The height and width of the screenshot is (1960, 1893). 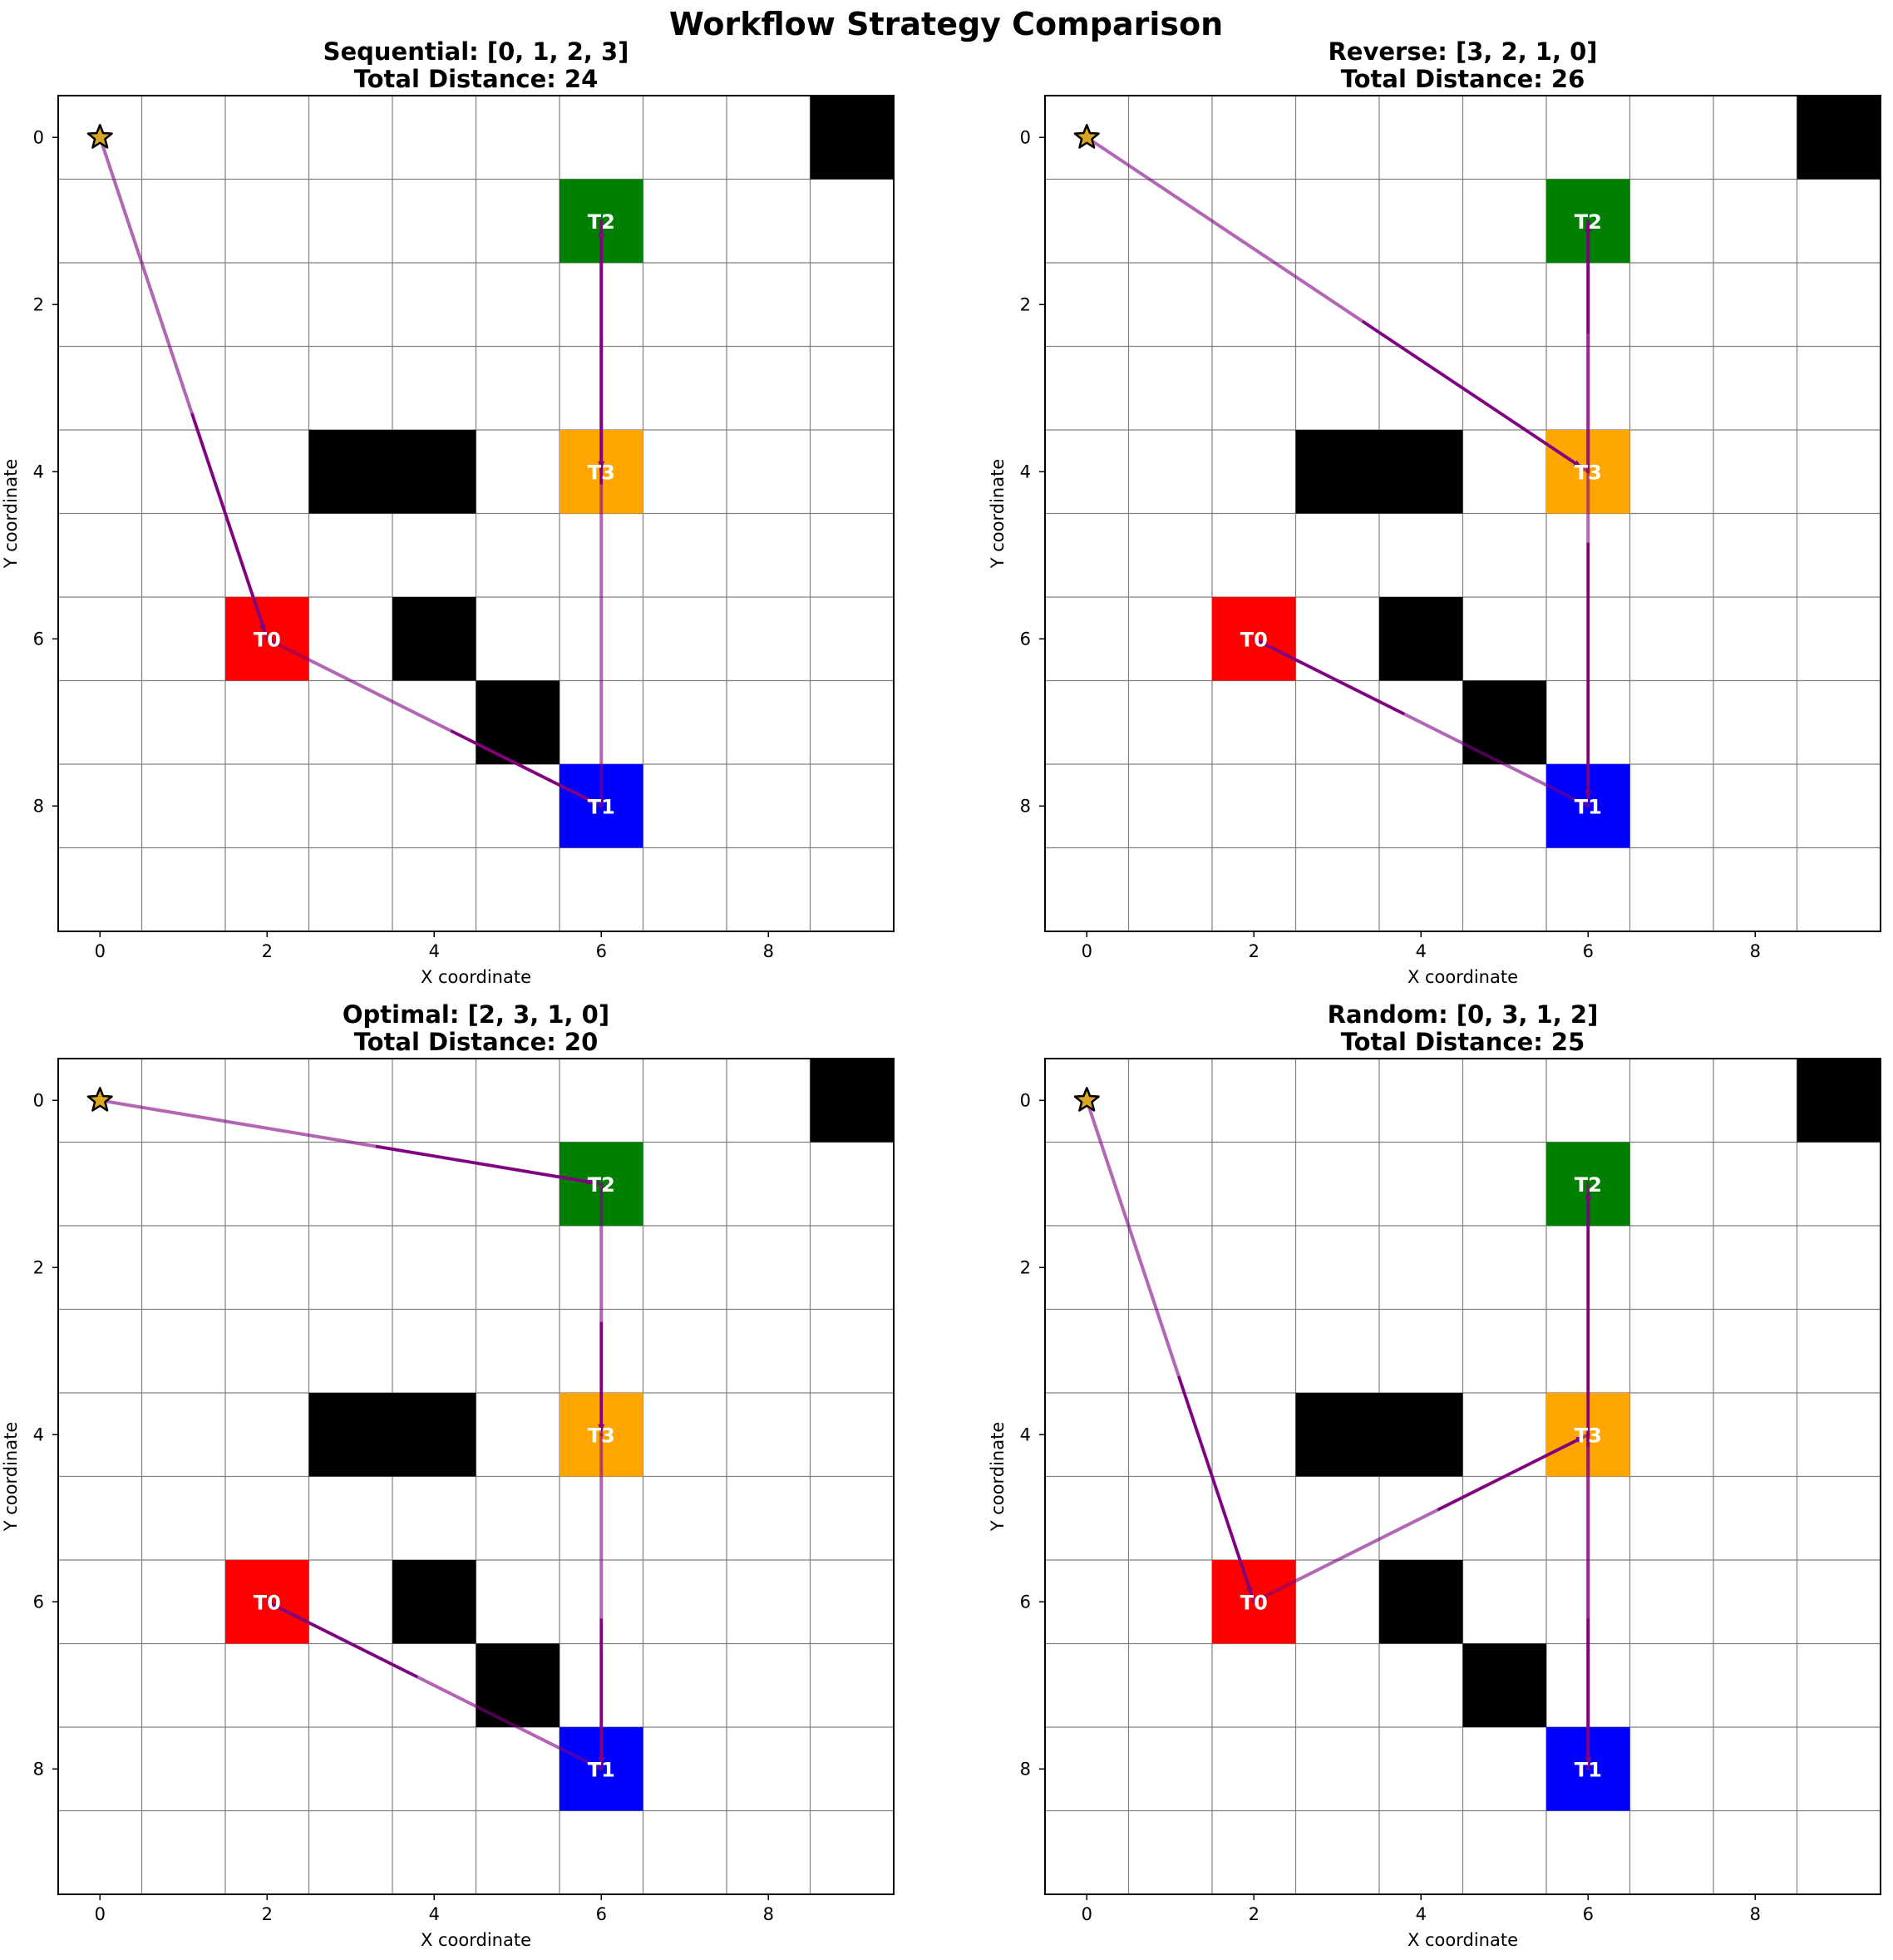 I want to click on chart-title-line2: Total Distance: 24, so click(x=476, y=79).